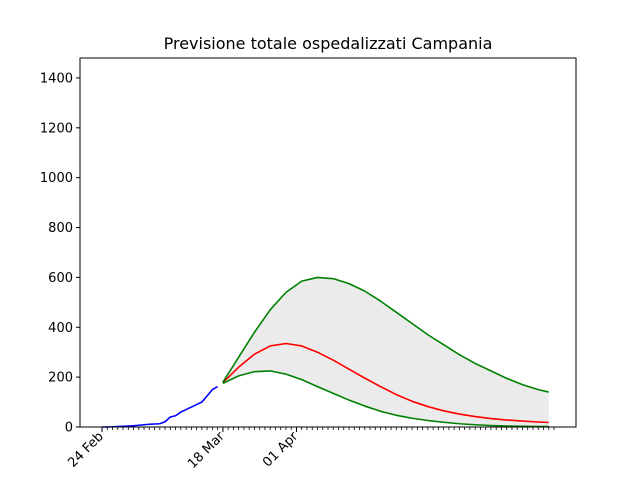 The height and width of the screenshot is (480, 640). Describe the element at coordinates (60, 253) in the screenshot. I see `y-axis: 0 200 400 600 800 1000 1200 1400` at that location.